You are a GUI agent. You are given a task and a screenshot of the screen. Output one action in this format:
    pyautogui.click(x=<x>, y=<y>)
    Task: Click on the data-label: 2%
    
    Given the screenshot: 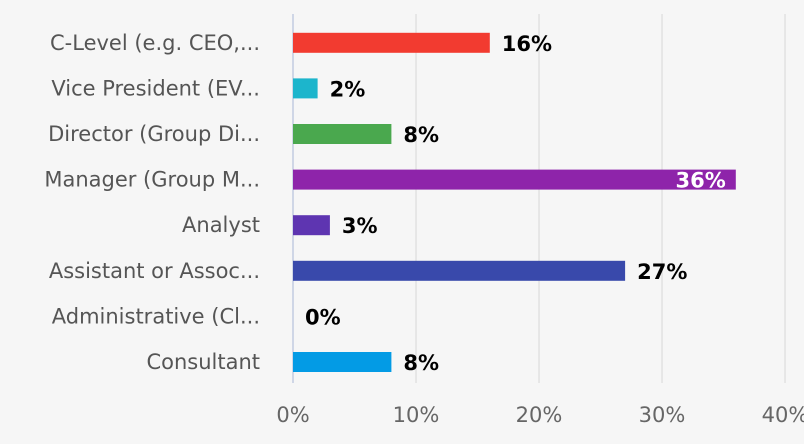 What is the action you would take?
    pyautogui.click(x=348, y=89)
    